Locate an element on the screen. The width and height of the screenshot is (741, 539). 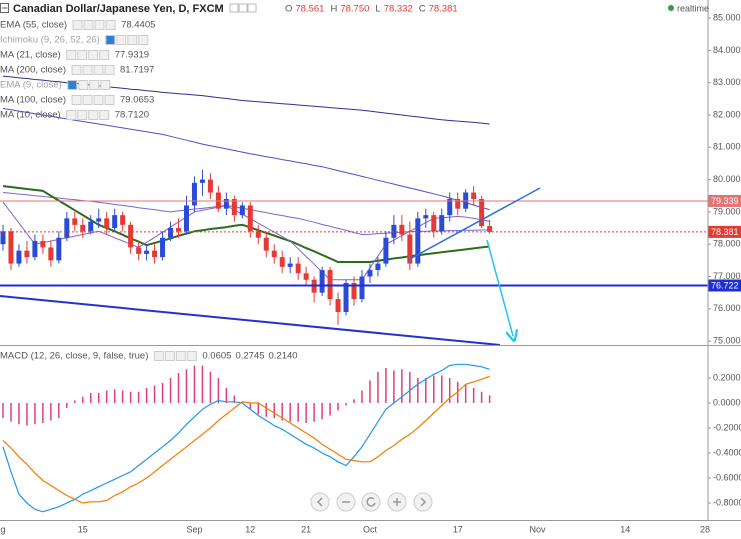
status-dot is located at coordinates (671, 8).